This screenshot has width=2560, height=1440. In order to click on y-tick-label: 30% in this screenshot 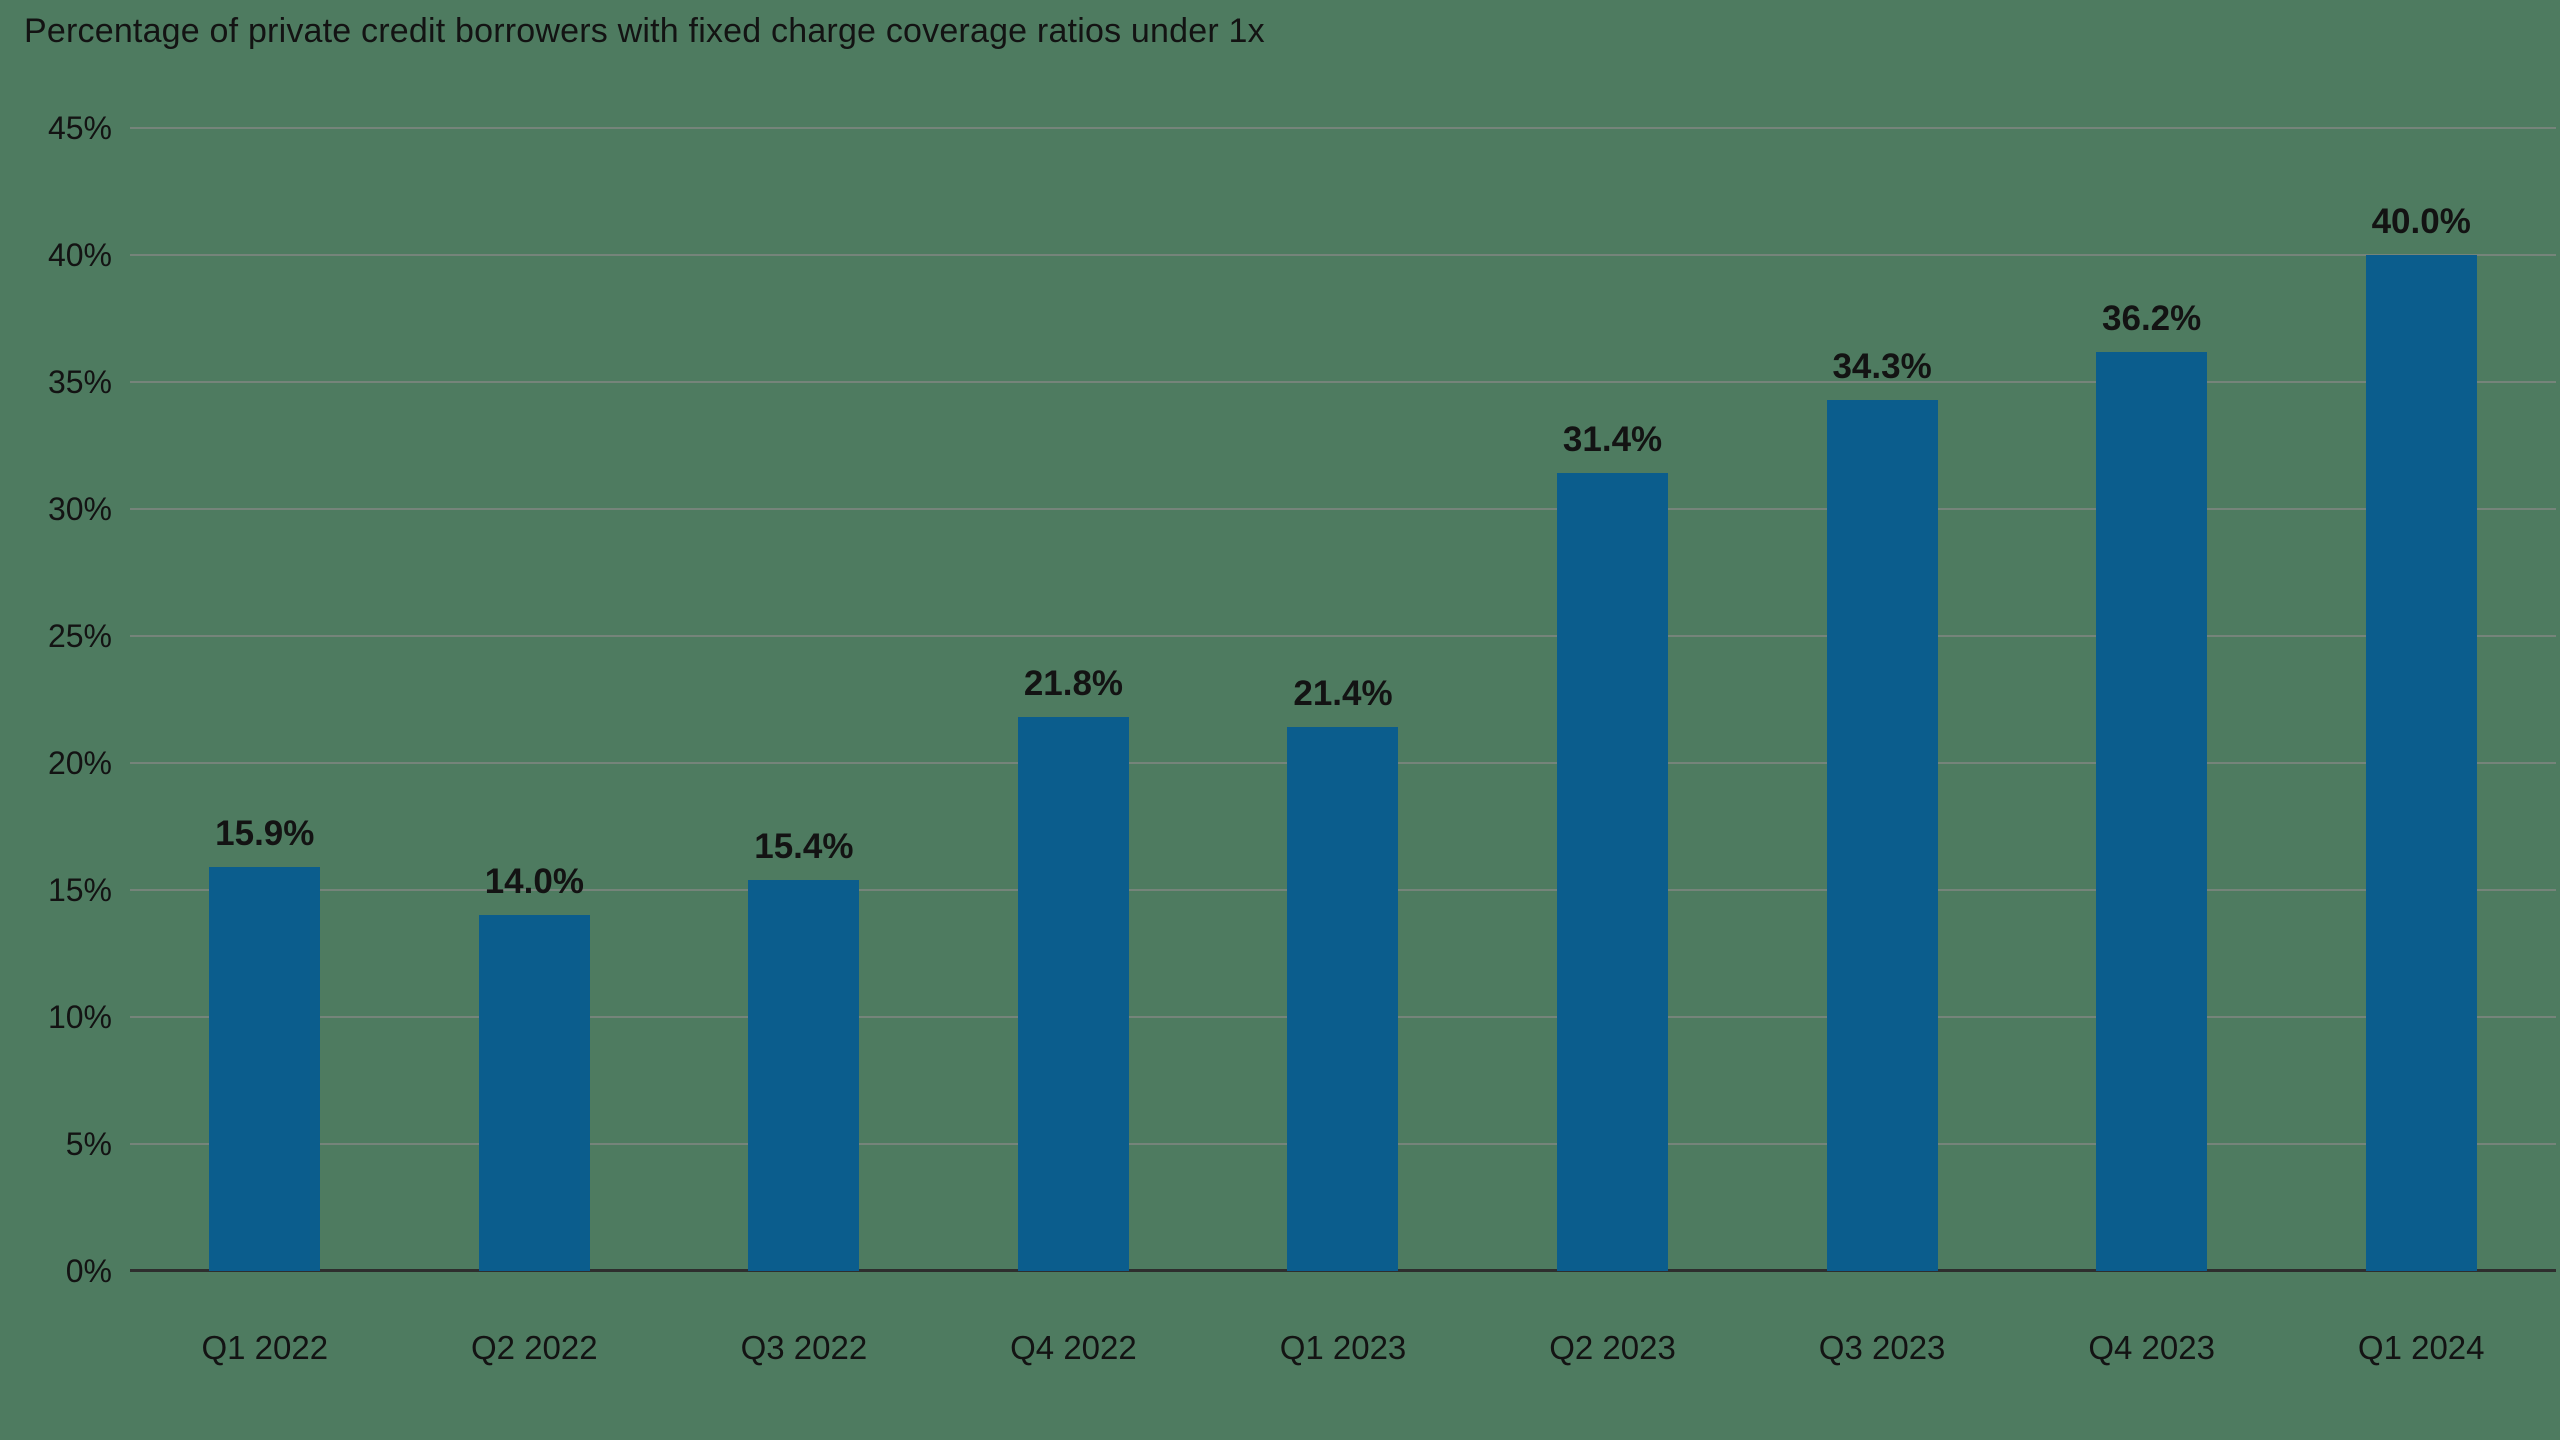, I will do `click(79, 509)`.